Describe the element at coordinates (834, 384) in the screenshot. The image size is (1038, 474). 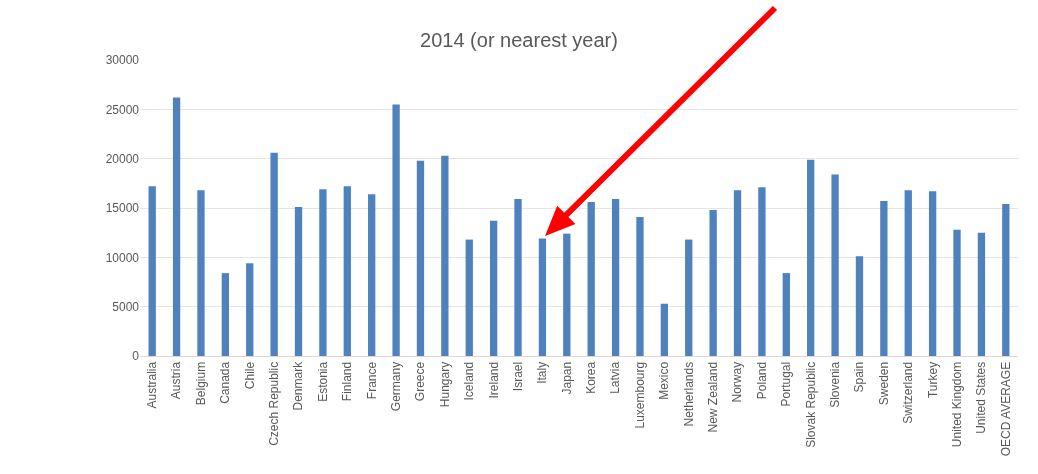
I see `x-tick-label: Slovenia` at that location.